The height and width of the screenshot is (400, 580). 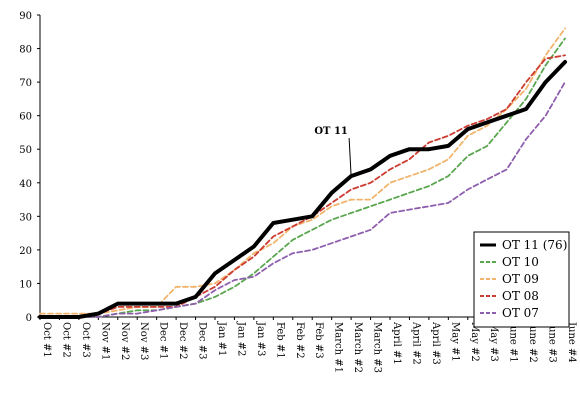 What do you see at coordinates (474, 342) in the screenshot?
I see `x-tick-label: May #2` at bounding box center [474, 342].